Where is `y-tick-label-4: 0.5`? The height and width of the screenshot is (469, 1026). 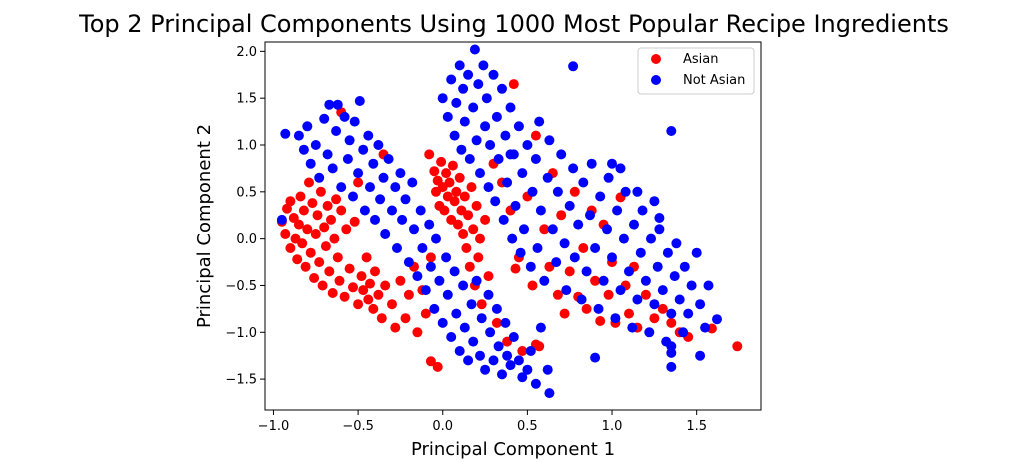 y-tick-label-4: 0.5 is located at coordinates (246, 192).